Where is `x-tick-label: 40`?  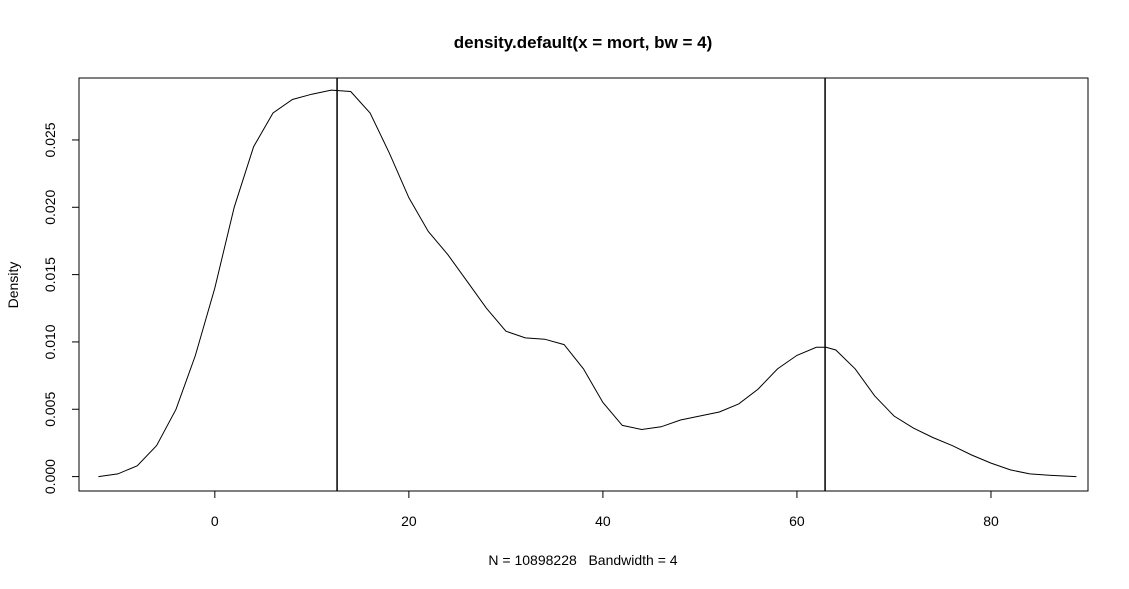
x-tick-label: 40 is located at coordinates (603, 521).